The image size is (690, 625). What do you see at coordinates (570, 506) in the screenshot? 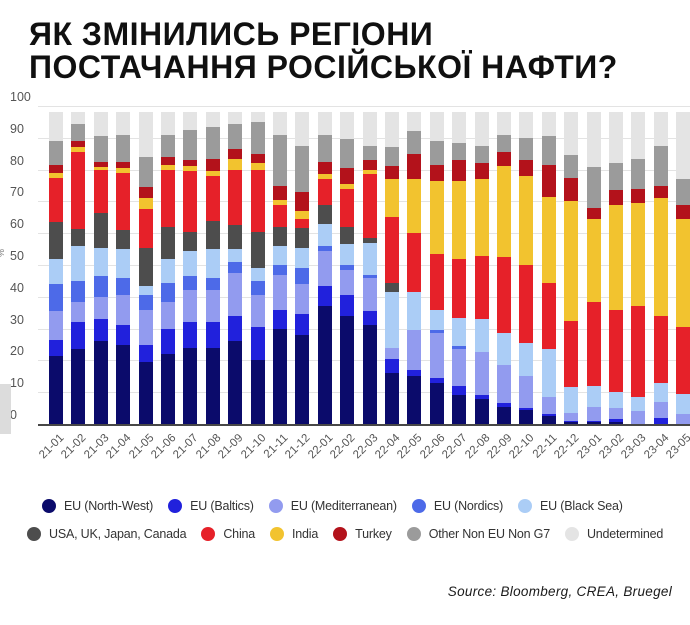
I see `legend-item: EU (Black Sea)` at bounding box center [570, 506].